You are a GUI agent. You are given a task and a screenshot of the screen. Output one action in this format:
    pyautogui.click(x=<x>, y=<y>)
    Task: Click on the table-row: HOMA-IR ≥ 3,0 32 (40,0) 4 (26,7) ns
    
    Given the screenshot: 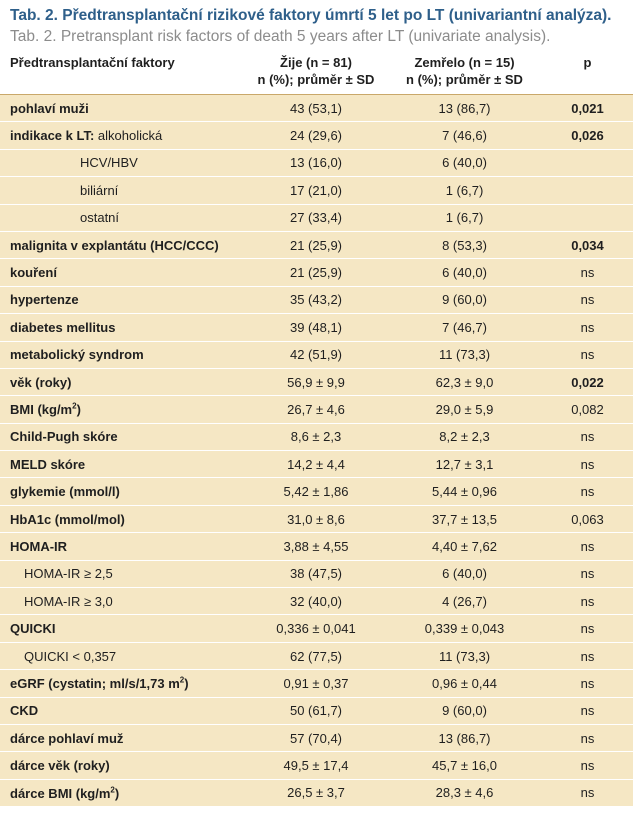 What is the action you would take?
    pyautogui.click(x=316, y=601)
    